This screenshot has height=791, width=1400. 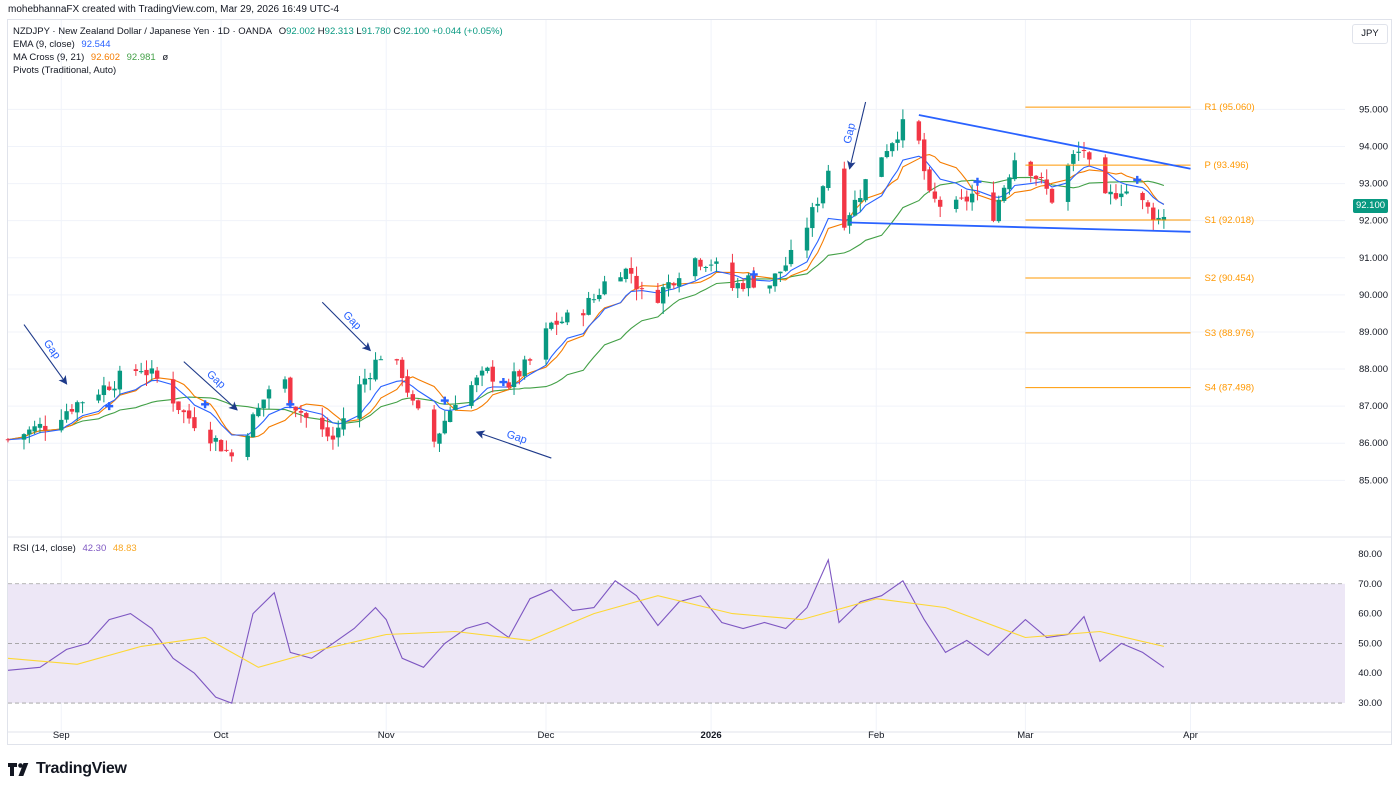 What do you see at coordinates (1230, 333) in the screenshot?
I see `pivot-label: S3 (88.976)` at bounding box center [1230, 333].